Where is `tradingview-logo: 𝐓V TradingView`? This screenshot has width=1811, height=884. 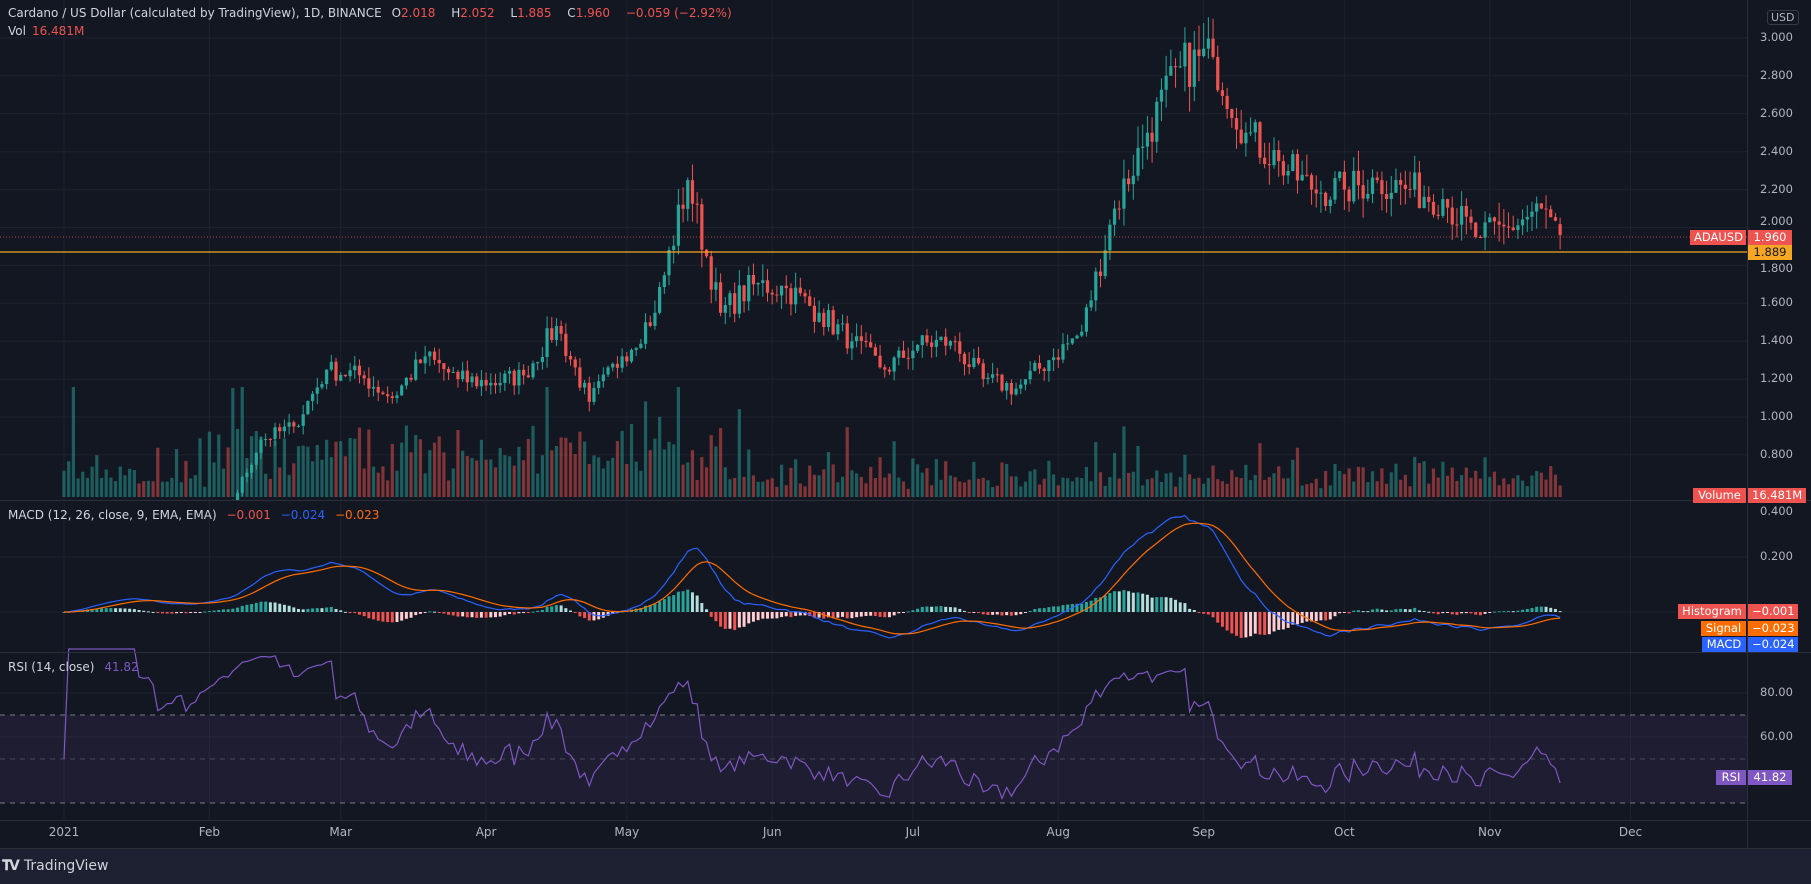 tradingview-logo: 𝐓V TradingView is located at coordinates (55, 866).